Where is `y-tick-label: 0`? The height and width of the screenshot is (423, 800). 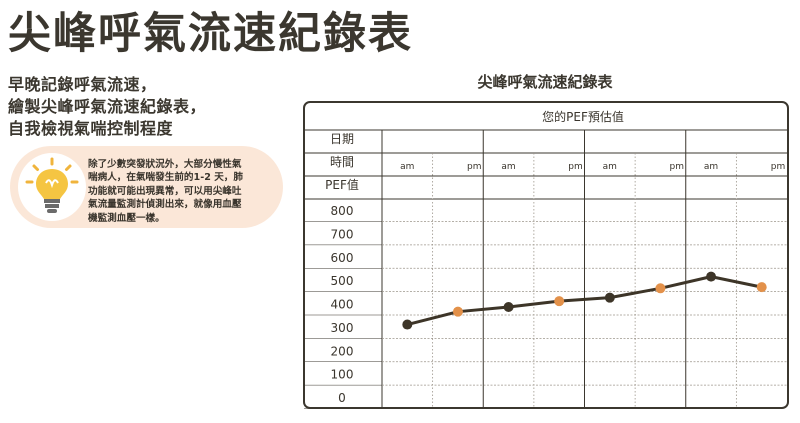 y-tick-label: 0 is located at coordinates (342, 398).